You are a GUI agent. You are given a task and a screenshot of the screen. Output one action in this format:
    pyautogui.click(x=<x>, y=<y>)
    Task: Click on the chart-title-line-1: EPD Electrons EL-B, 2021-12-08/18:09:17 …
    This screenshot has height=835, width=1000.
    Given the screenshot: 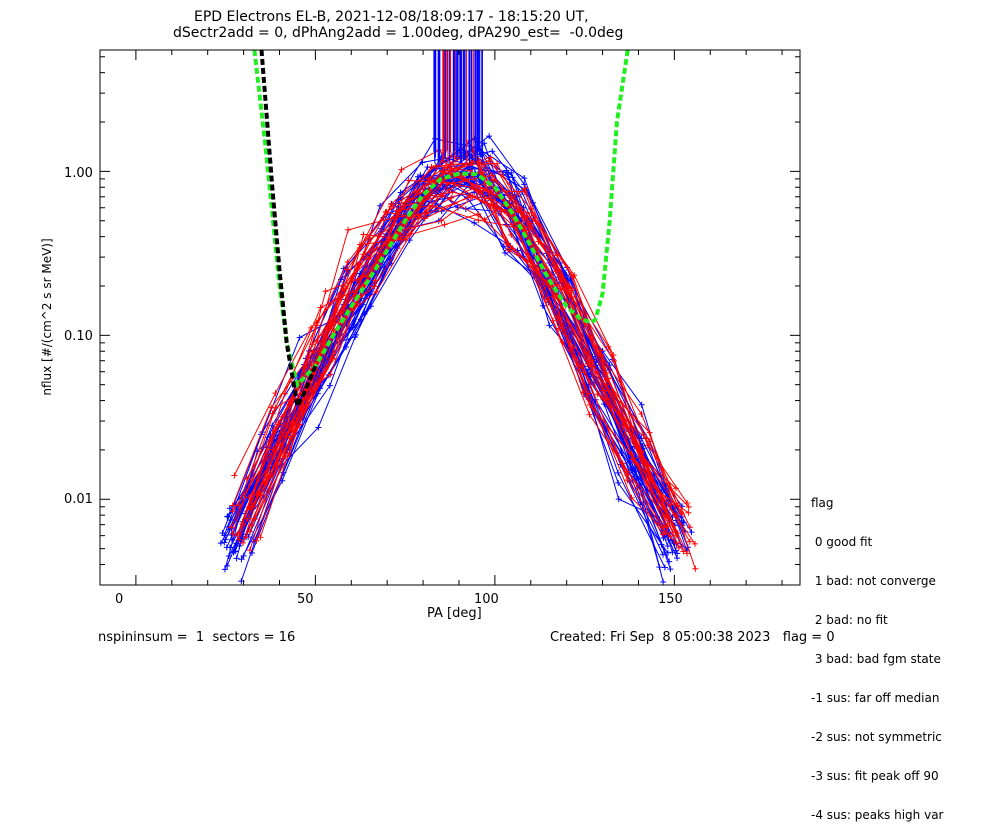 What is the action you would take?
    pyautogui.click(x=391, y=17)
    